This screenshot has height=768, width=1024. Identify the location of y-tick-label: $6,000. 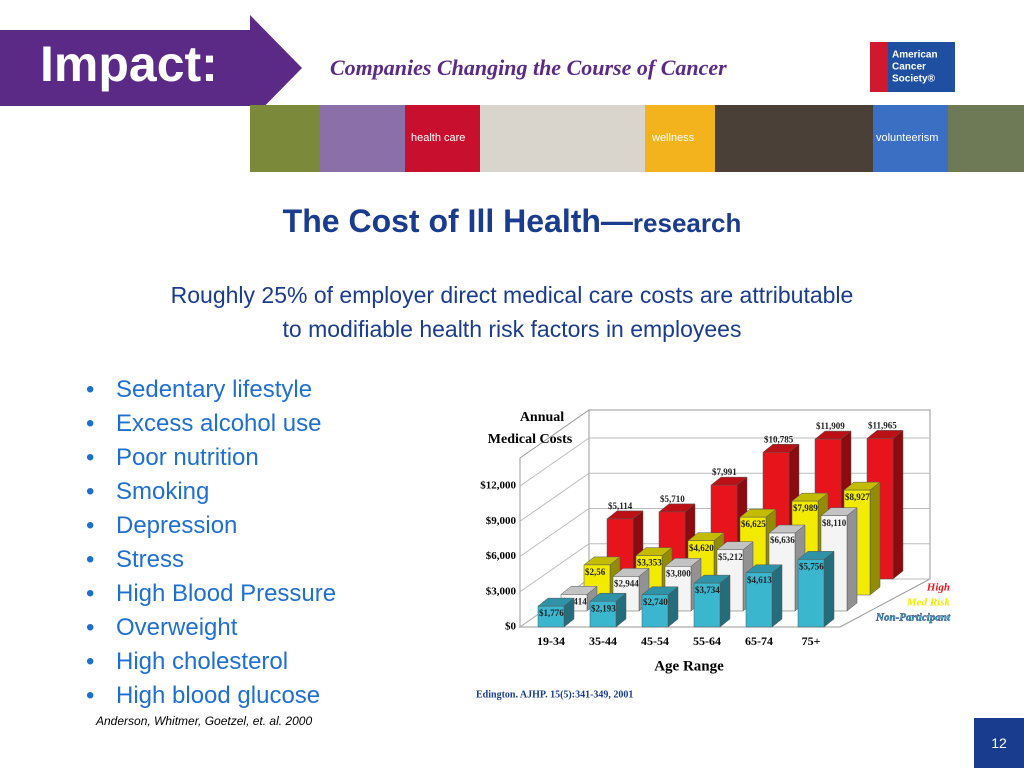
(501, 556).